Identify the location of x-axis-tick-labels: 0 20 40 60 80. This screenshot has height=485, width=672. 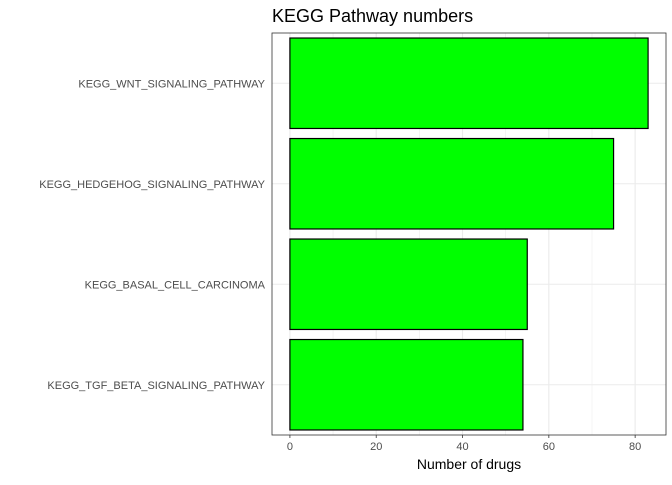
(464, 444).